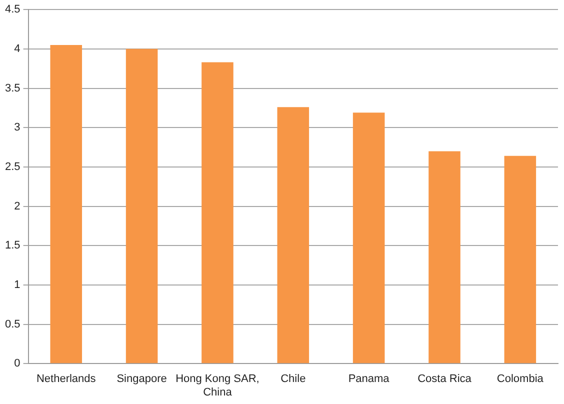 Image resolution: width=564 pixels, height=404 pixels. I want to click on y-tick-label: 1.5, so click(12, 246).